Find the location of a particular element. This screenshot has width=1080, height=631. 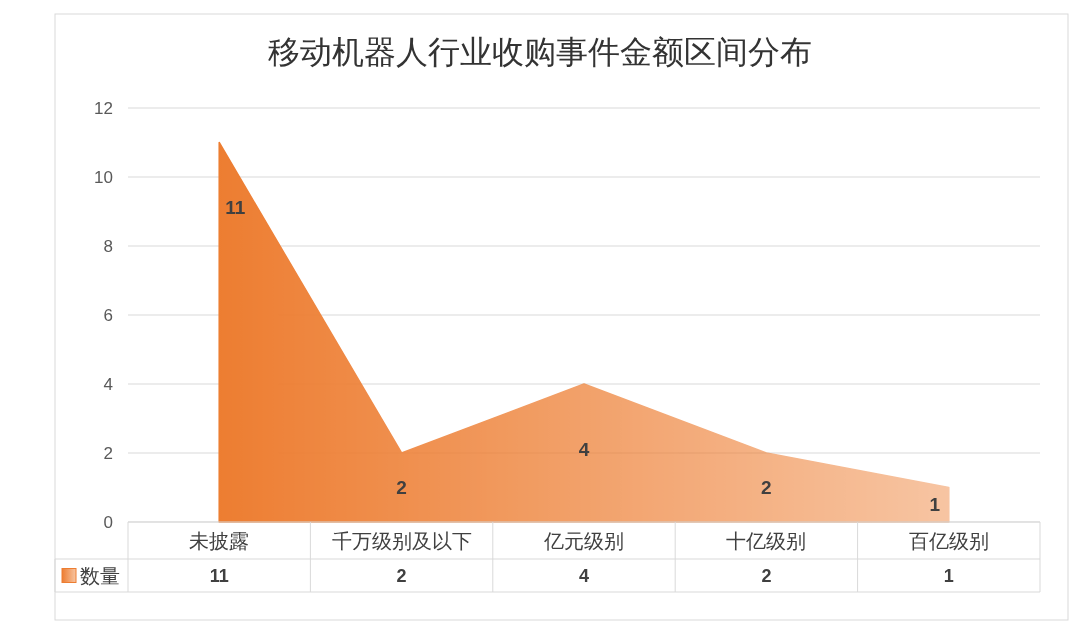

y-tick-label: 2 is located at coordinates (108, 453).